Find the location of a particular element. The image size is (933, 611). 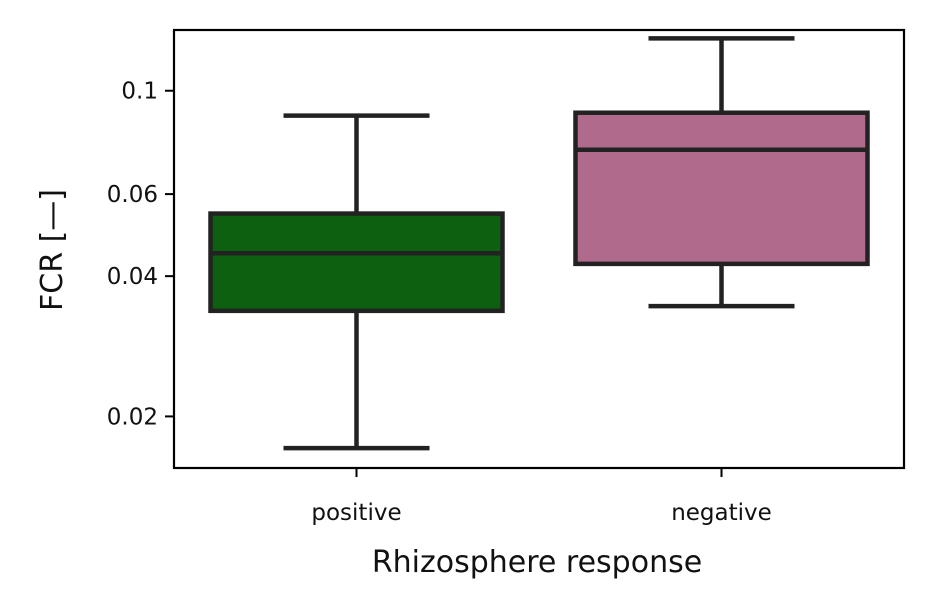

x-tick-label-positive: positive is located at coordinates (356, 513).